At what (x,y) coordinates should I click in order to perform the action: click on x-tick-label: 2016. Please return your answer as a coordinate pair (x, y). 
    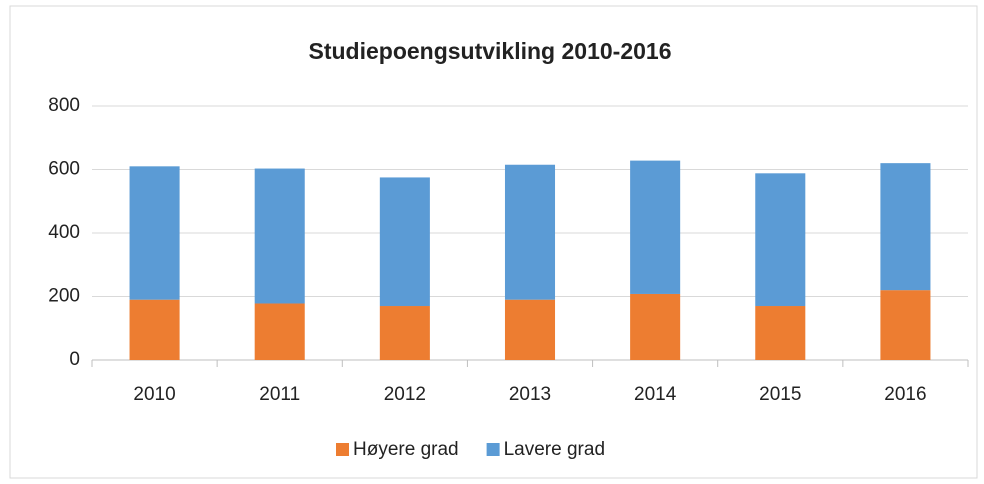
    Looking at the image, I should click on (905, 394).